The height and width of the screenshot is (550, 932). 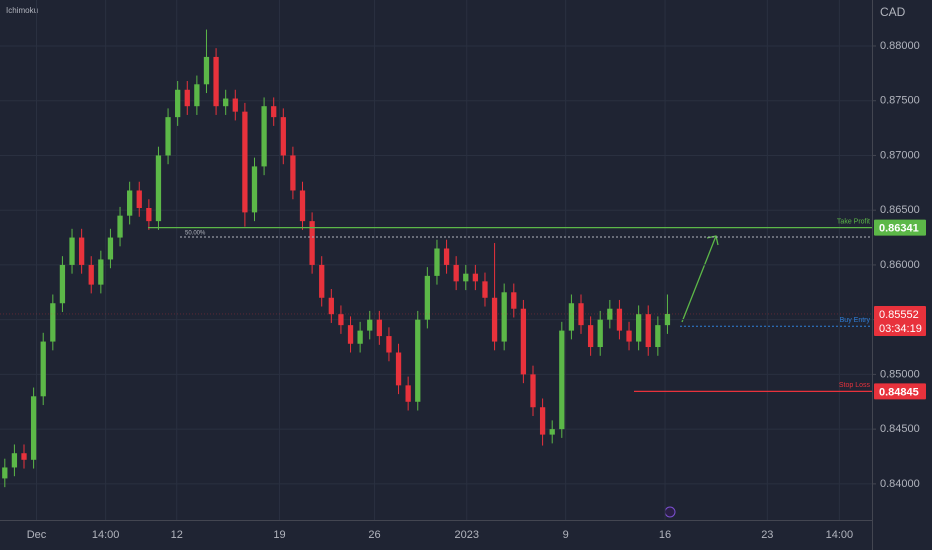 I want to click on x-tick-label: 26, so click(x=374, y=535).